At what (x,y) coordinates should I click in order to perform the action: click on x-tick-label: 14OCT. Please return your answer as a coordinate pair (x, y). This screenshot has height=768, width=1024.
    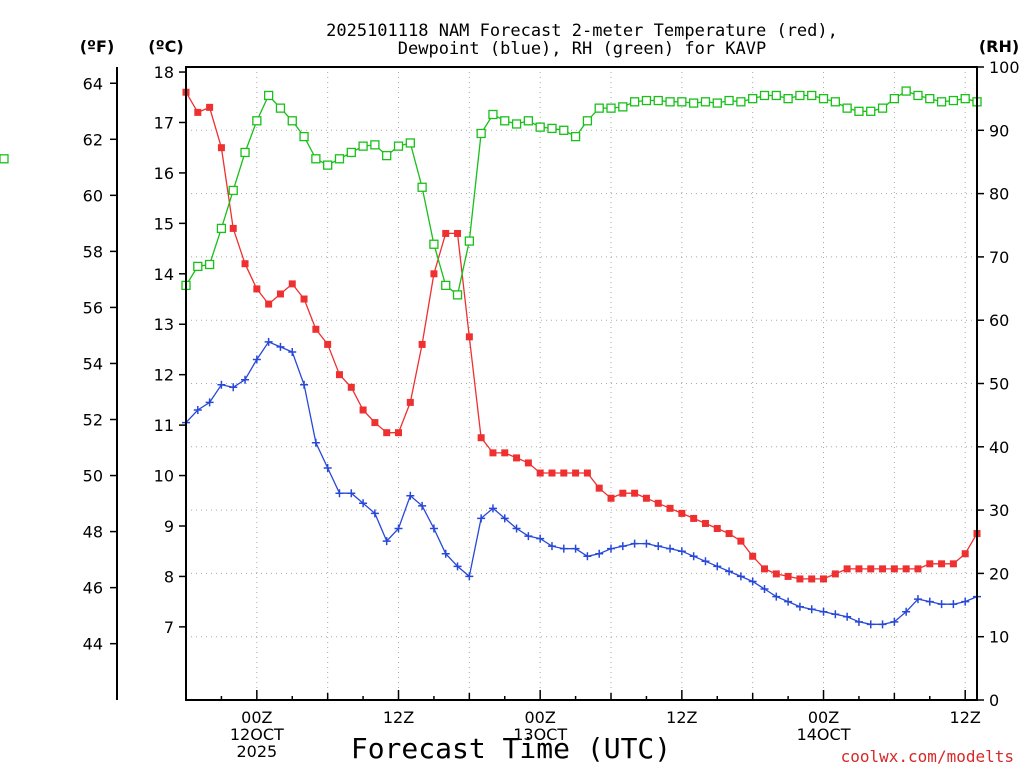
    Looking at the image, I should click on (824, 734).